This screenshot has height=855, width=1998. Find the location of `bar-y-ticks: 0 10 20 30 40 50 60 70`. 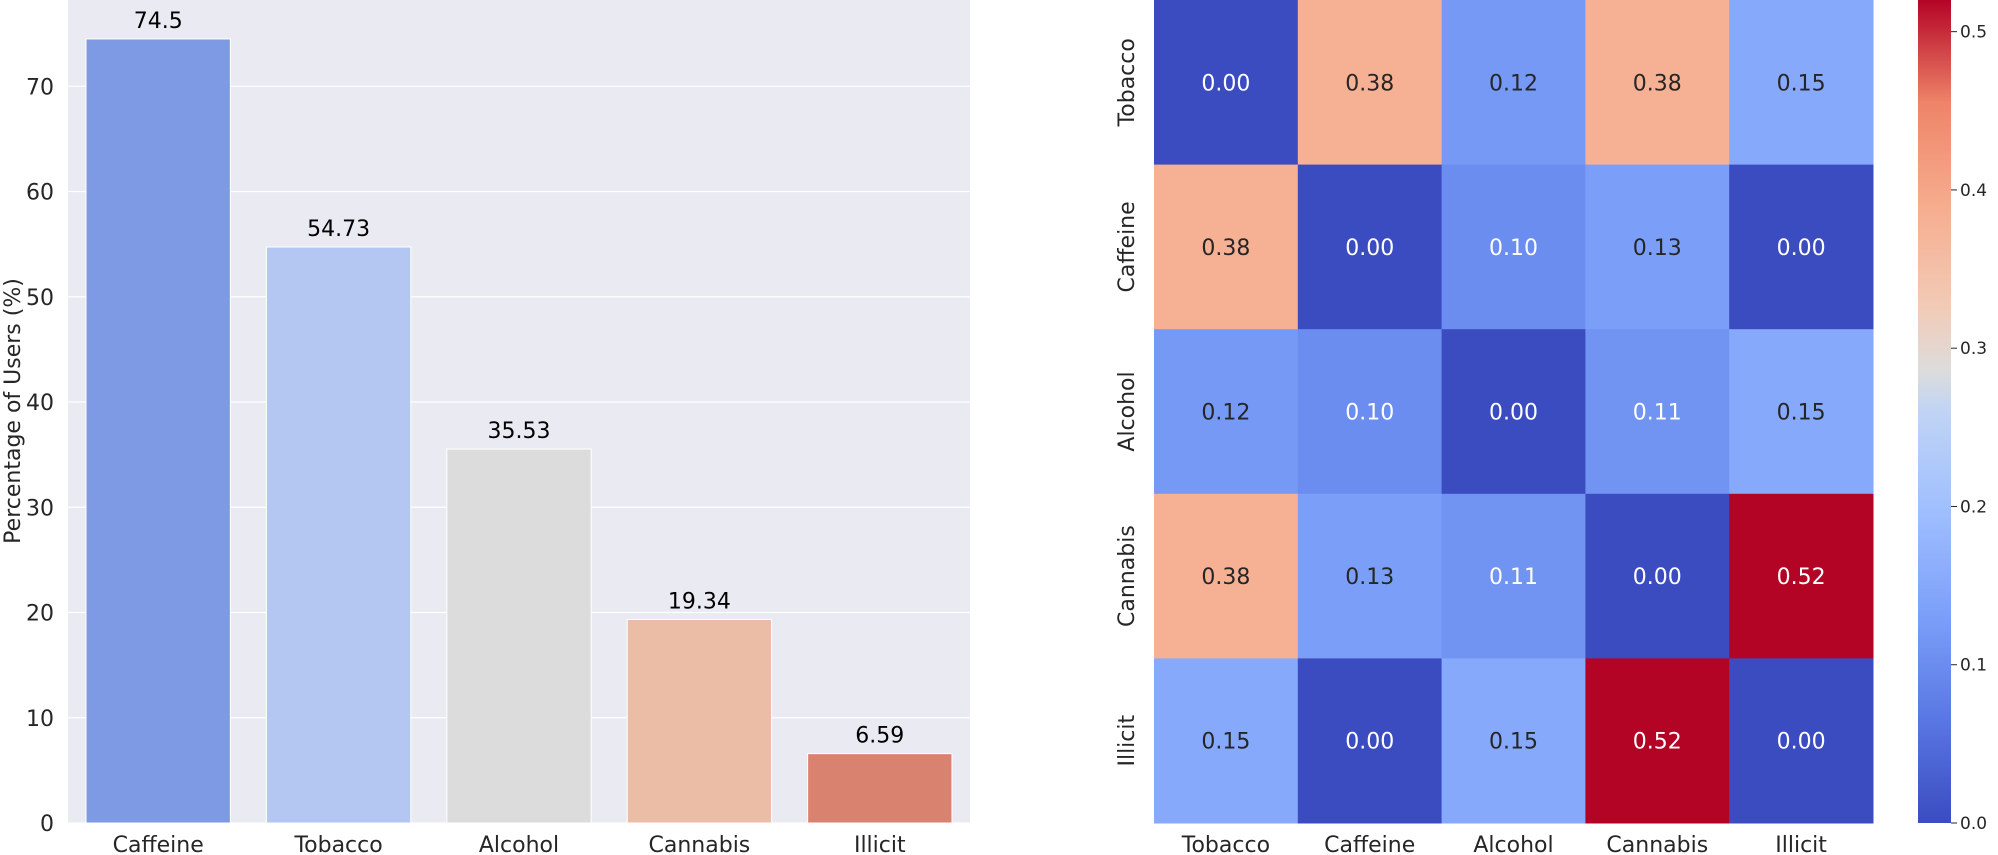

bar-y-ticks: 0 10 20 30 40 50 60 70 is located at coordinates (40, 456).